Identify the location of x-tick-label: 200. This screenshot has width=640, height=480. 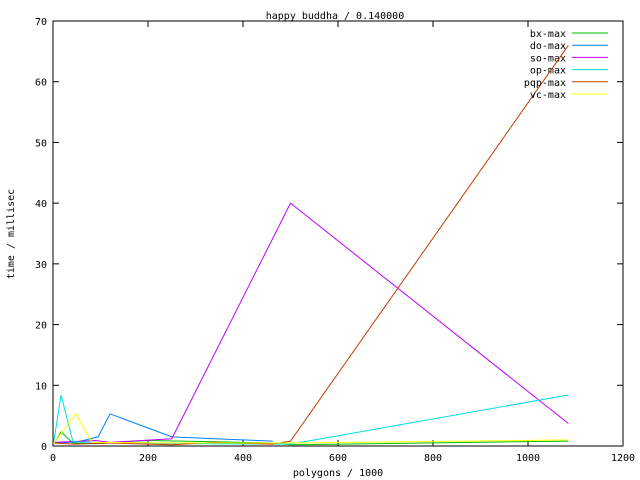
(148, 458).